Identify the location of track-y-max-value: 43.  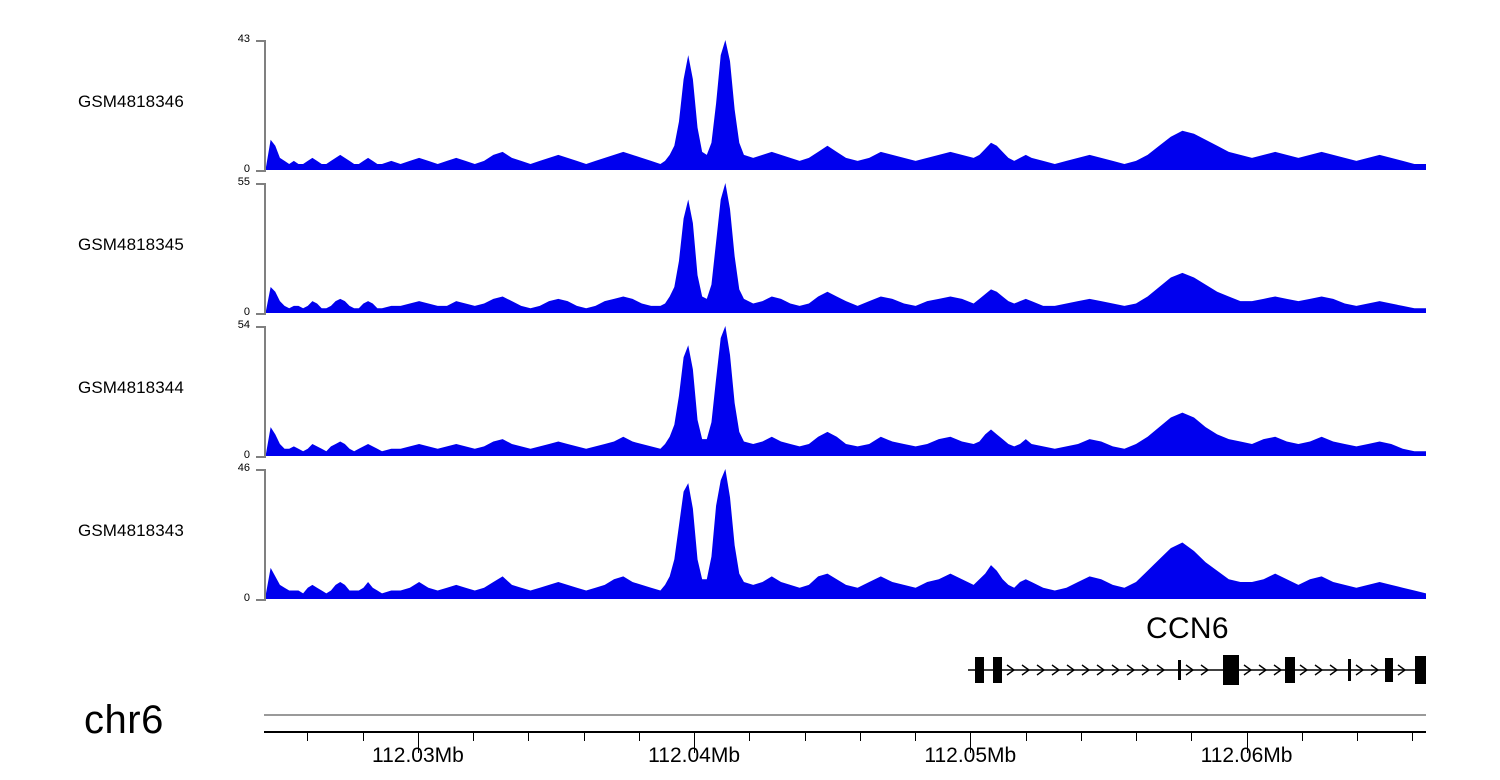
(243, 39).